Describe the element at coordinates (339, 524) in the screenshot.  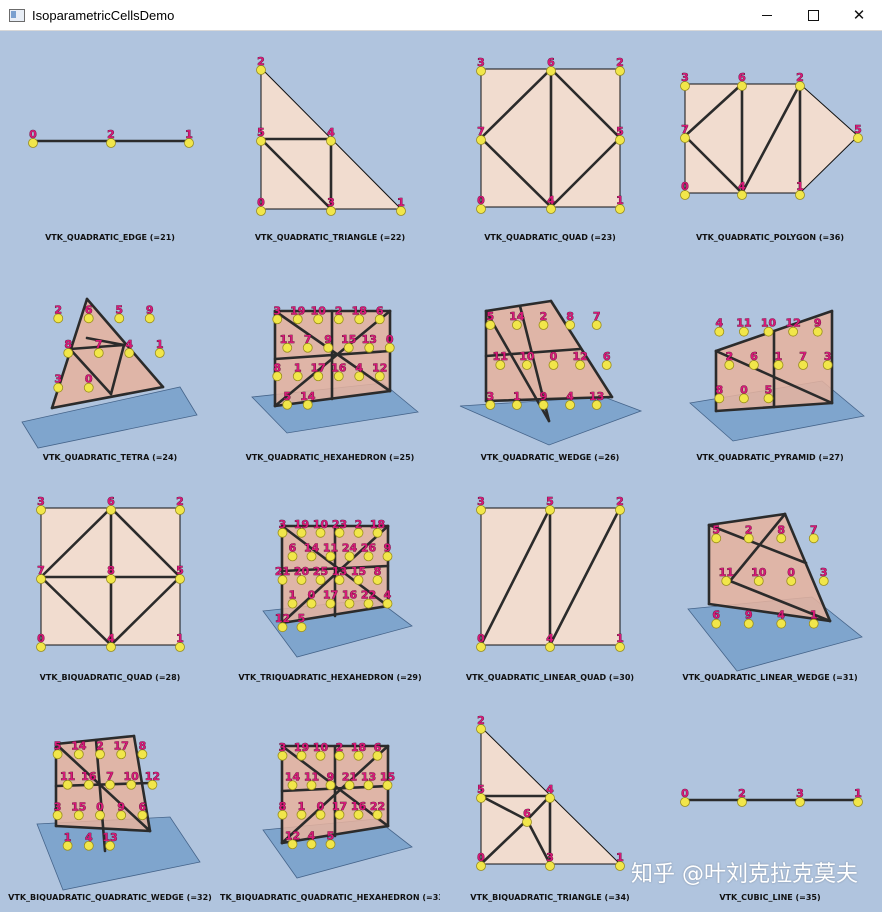
I see `node-label: 23` at that location.